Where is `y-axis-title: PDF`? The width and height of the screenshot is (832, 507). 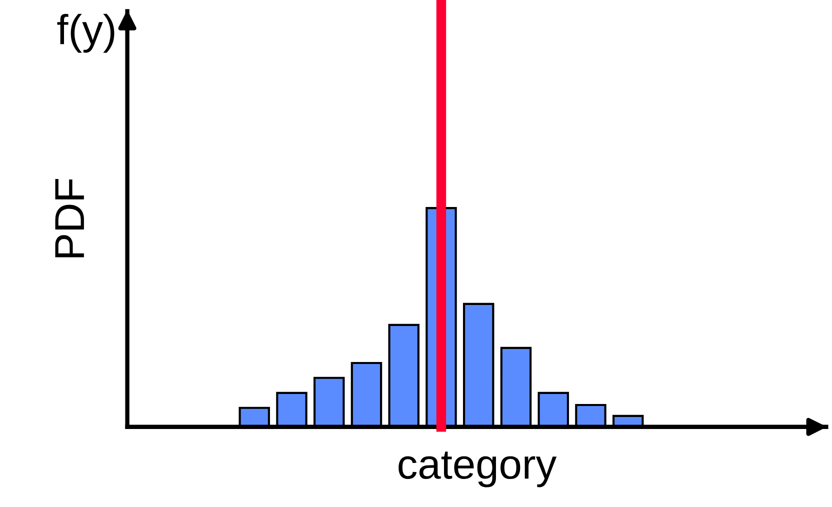
y-axis-title: PDF is located at coordinates (69, 218).